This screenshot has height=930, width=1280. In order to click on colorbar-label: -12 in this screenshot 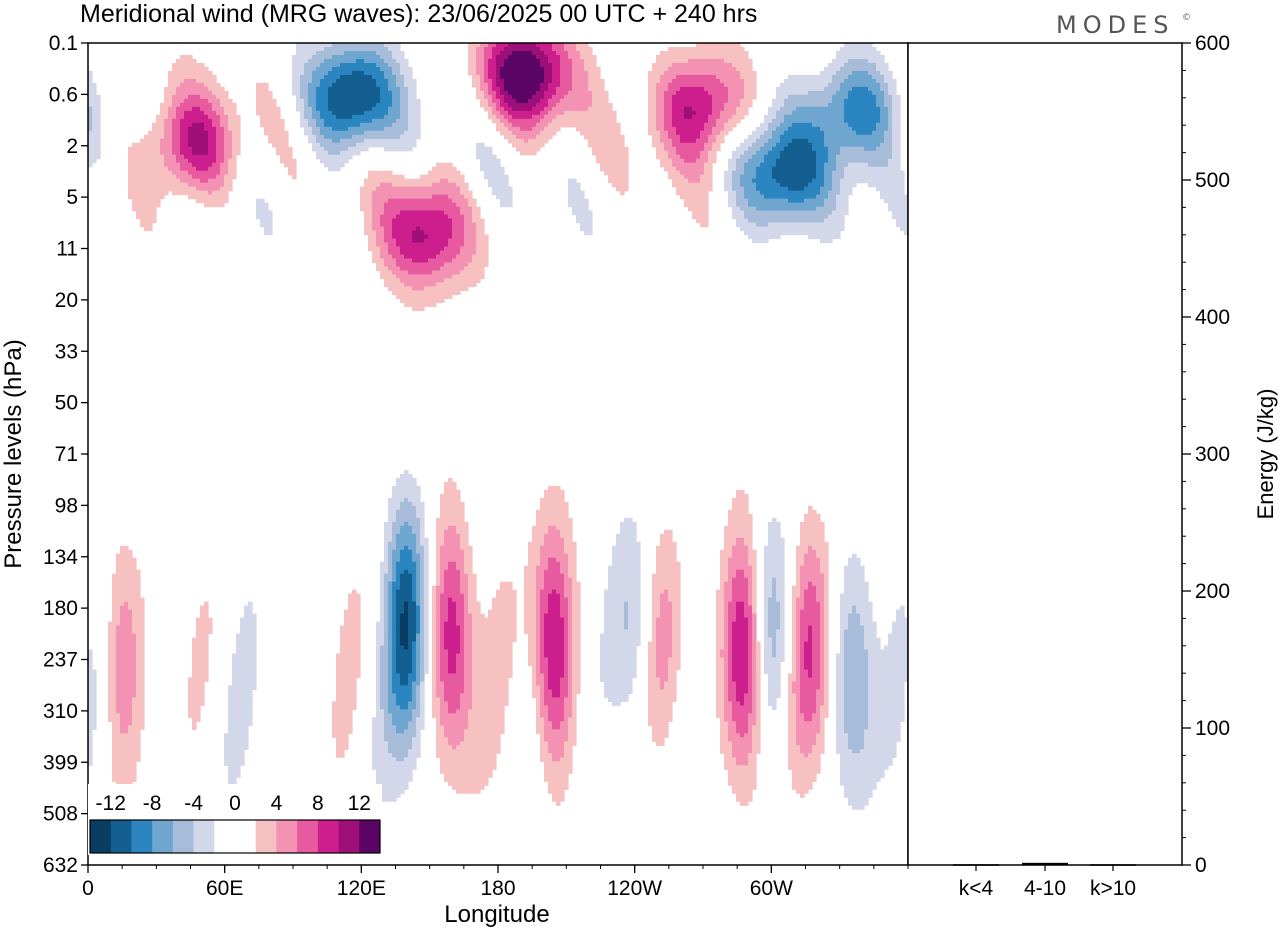, I will do `click(111, 803)`.